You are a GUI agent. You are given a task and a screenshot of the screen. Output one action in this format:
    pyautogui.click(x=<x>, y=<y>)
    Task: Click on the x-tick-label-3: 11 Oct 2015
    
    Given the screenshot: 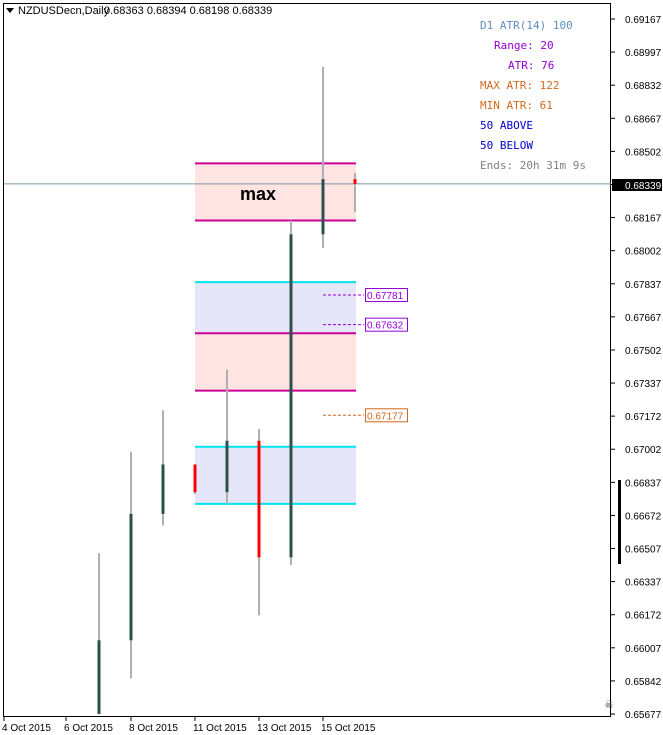 What is the action you would take?
    pyautogui.click(x=220, y=728)
    